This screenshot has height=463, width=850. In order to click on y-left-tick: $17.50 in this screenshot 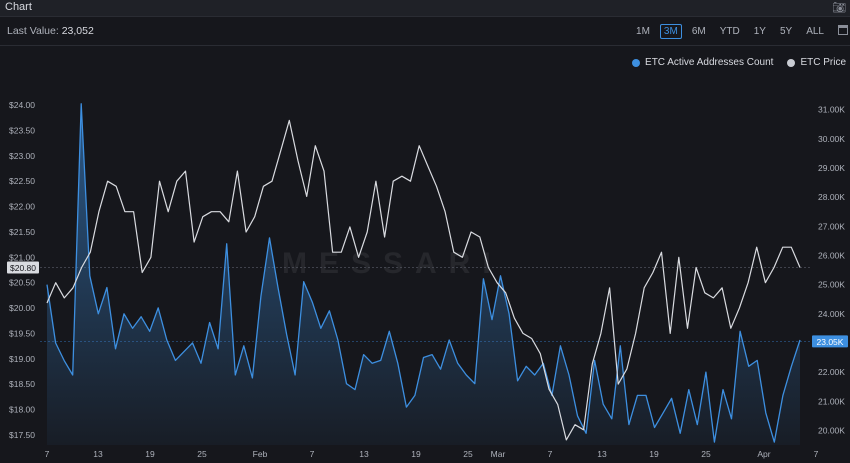, I will do `click(22, 435)`.